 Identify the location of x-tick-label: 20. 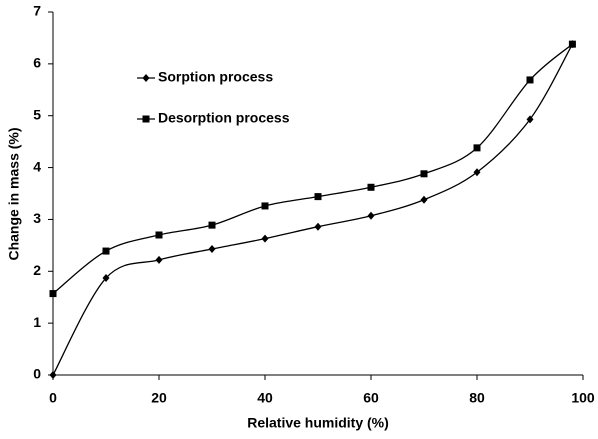
(159, 398).